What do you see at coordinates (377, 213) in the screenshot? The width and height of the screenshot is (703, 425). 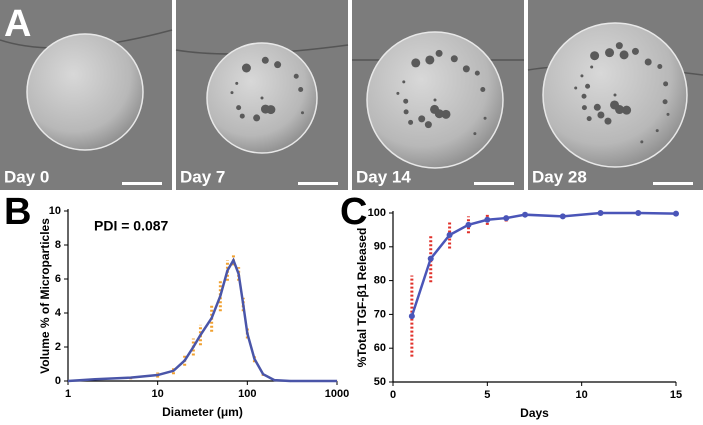 I see `y-tick-label: 100` at bounding box center [377, 213].